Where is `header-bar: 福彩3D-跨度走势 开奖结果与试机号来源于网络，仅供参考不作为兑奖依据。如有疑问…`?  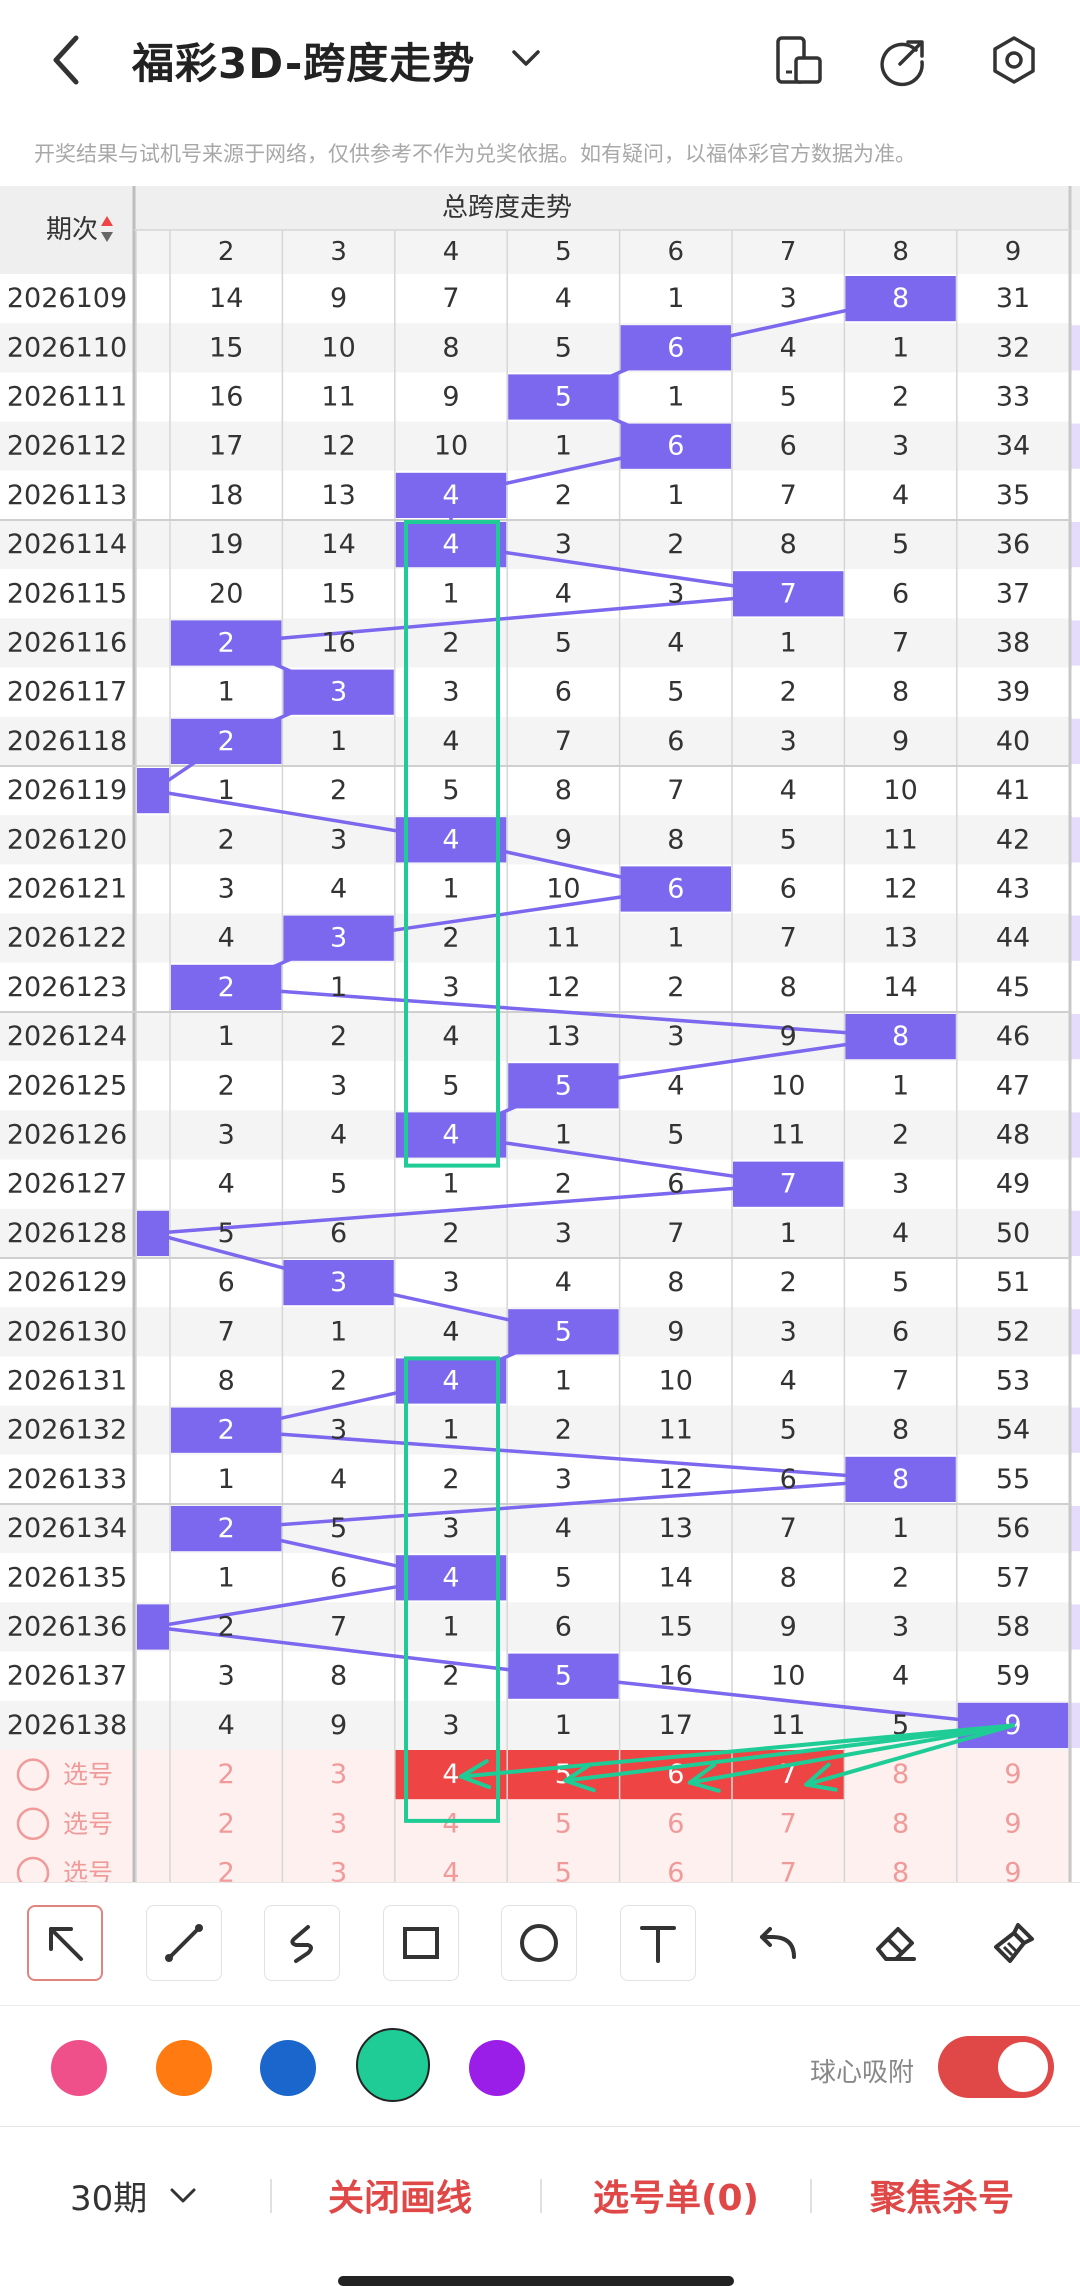 header-bar: 福彩3D-跨度走势 开奖结果与试机号来源于网络，仅供参考不作为兑奖依据。如有疑问… is located at coordinates (540, 83).